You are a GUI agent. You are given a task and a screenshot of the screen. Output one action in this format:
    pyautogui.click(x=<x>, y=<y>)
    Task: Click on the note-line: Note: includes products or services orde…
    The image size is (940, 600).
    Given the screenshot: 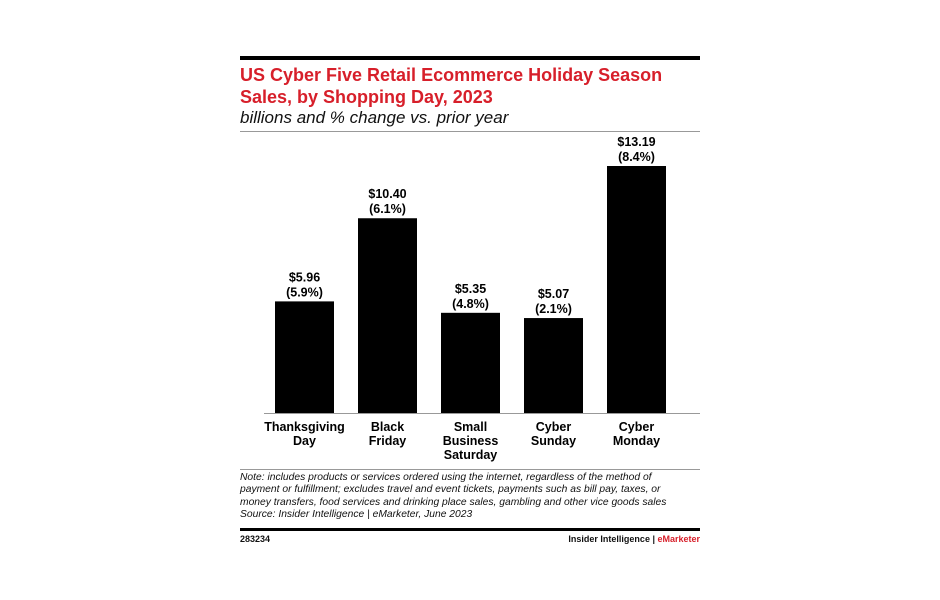 What is the action you would take?
    pyautogui.click(x=446, y=477)
    